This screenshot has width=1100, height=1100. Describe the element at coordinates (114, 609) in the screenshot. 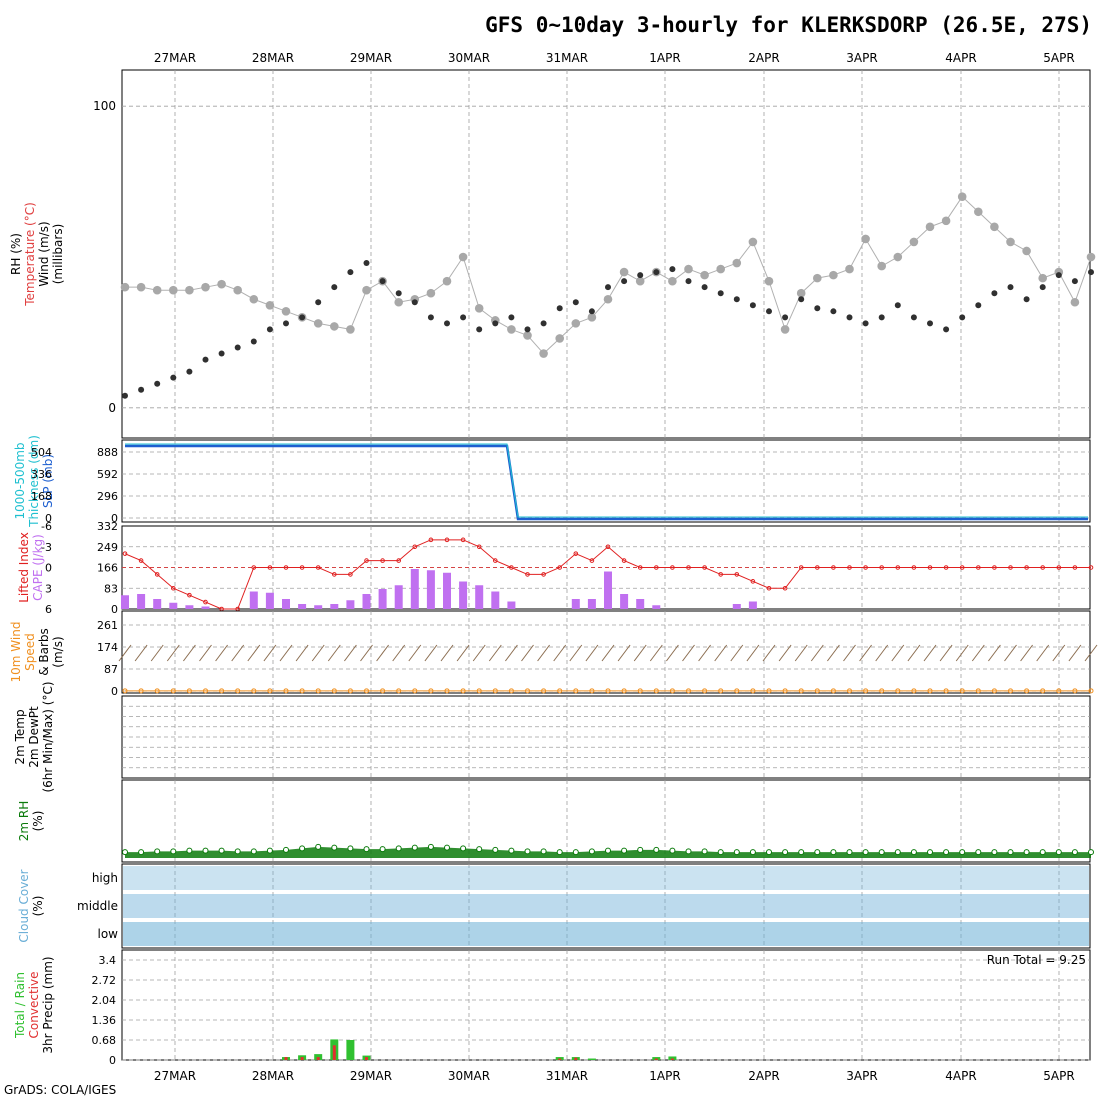

I see `cape-tick-label: 0` at that location.